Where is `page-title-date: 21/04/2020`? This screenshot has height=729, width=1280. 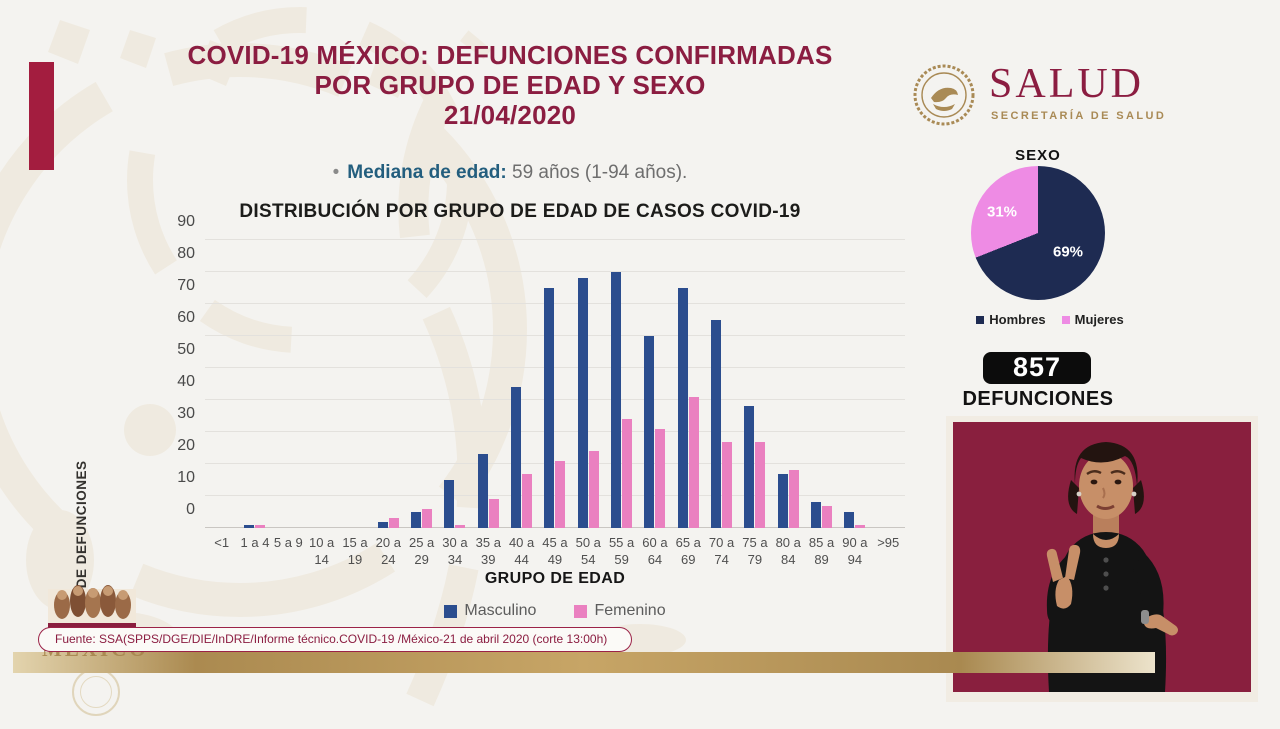
page-title-date: 21/04/2020 is located at coordinates (510, 115).